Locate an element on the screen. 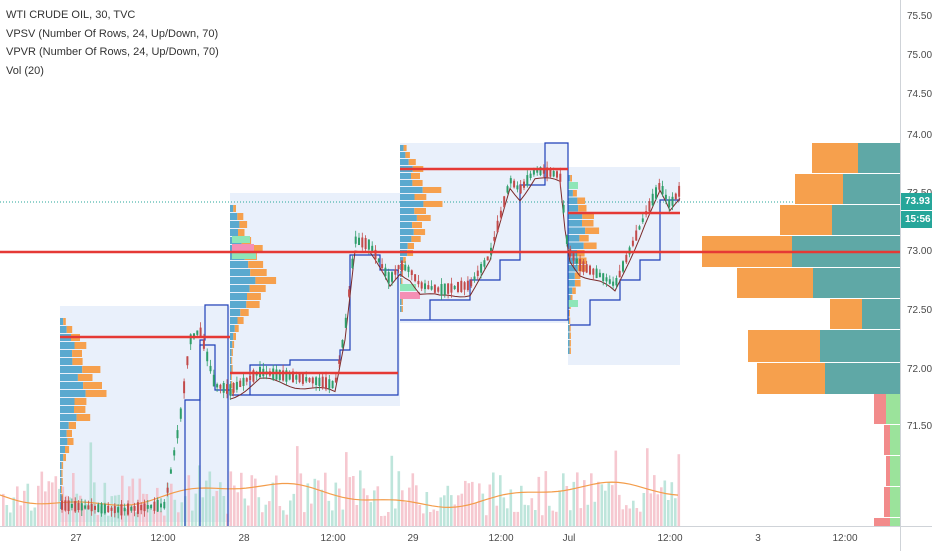 The width and height of the screenshot is (932, 551). time-tick: 12:00 is located at coordinates (333, 538).